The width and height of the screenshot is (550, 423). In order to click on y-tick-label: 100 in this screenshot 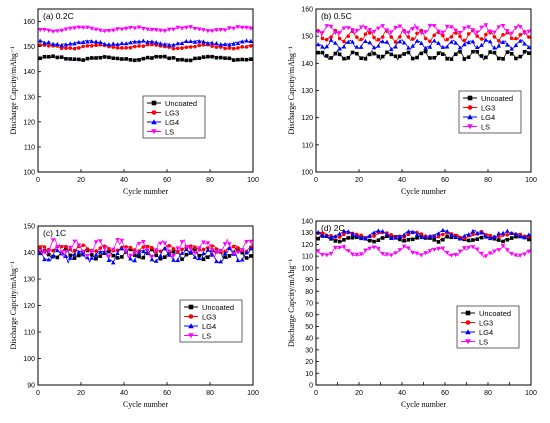, I will do `click(29, 359)`.